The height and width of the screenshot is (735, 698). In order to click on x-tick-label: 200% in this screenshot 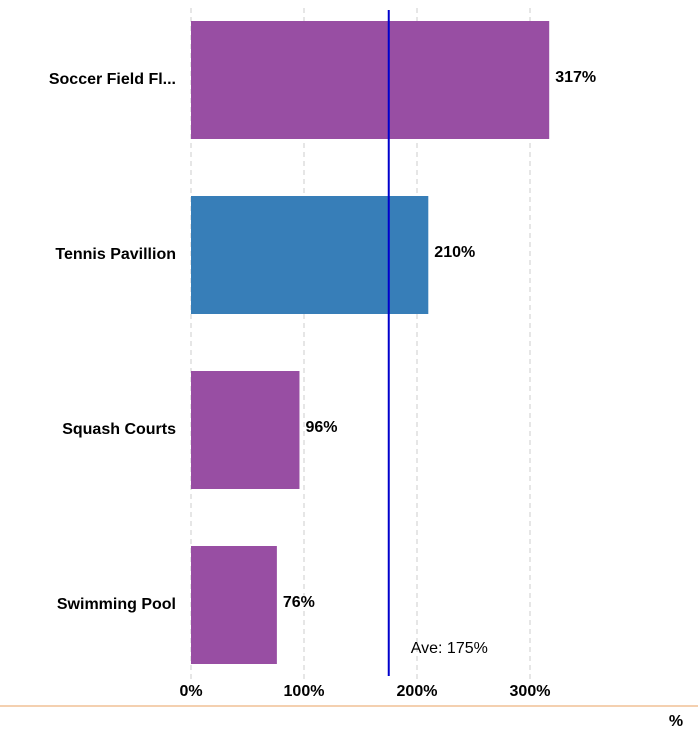, I will do `click(417, 691)`.